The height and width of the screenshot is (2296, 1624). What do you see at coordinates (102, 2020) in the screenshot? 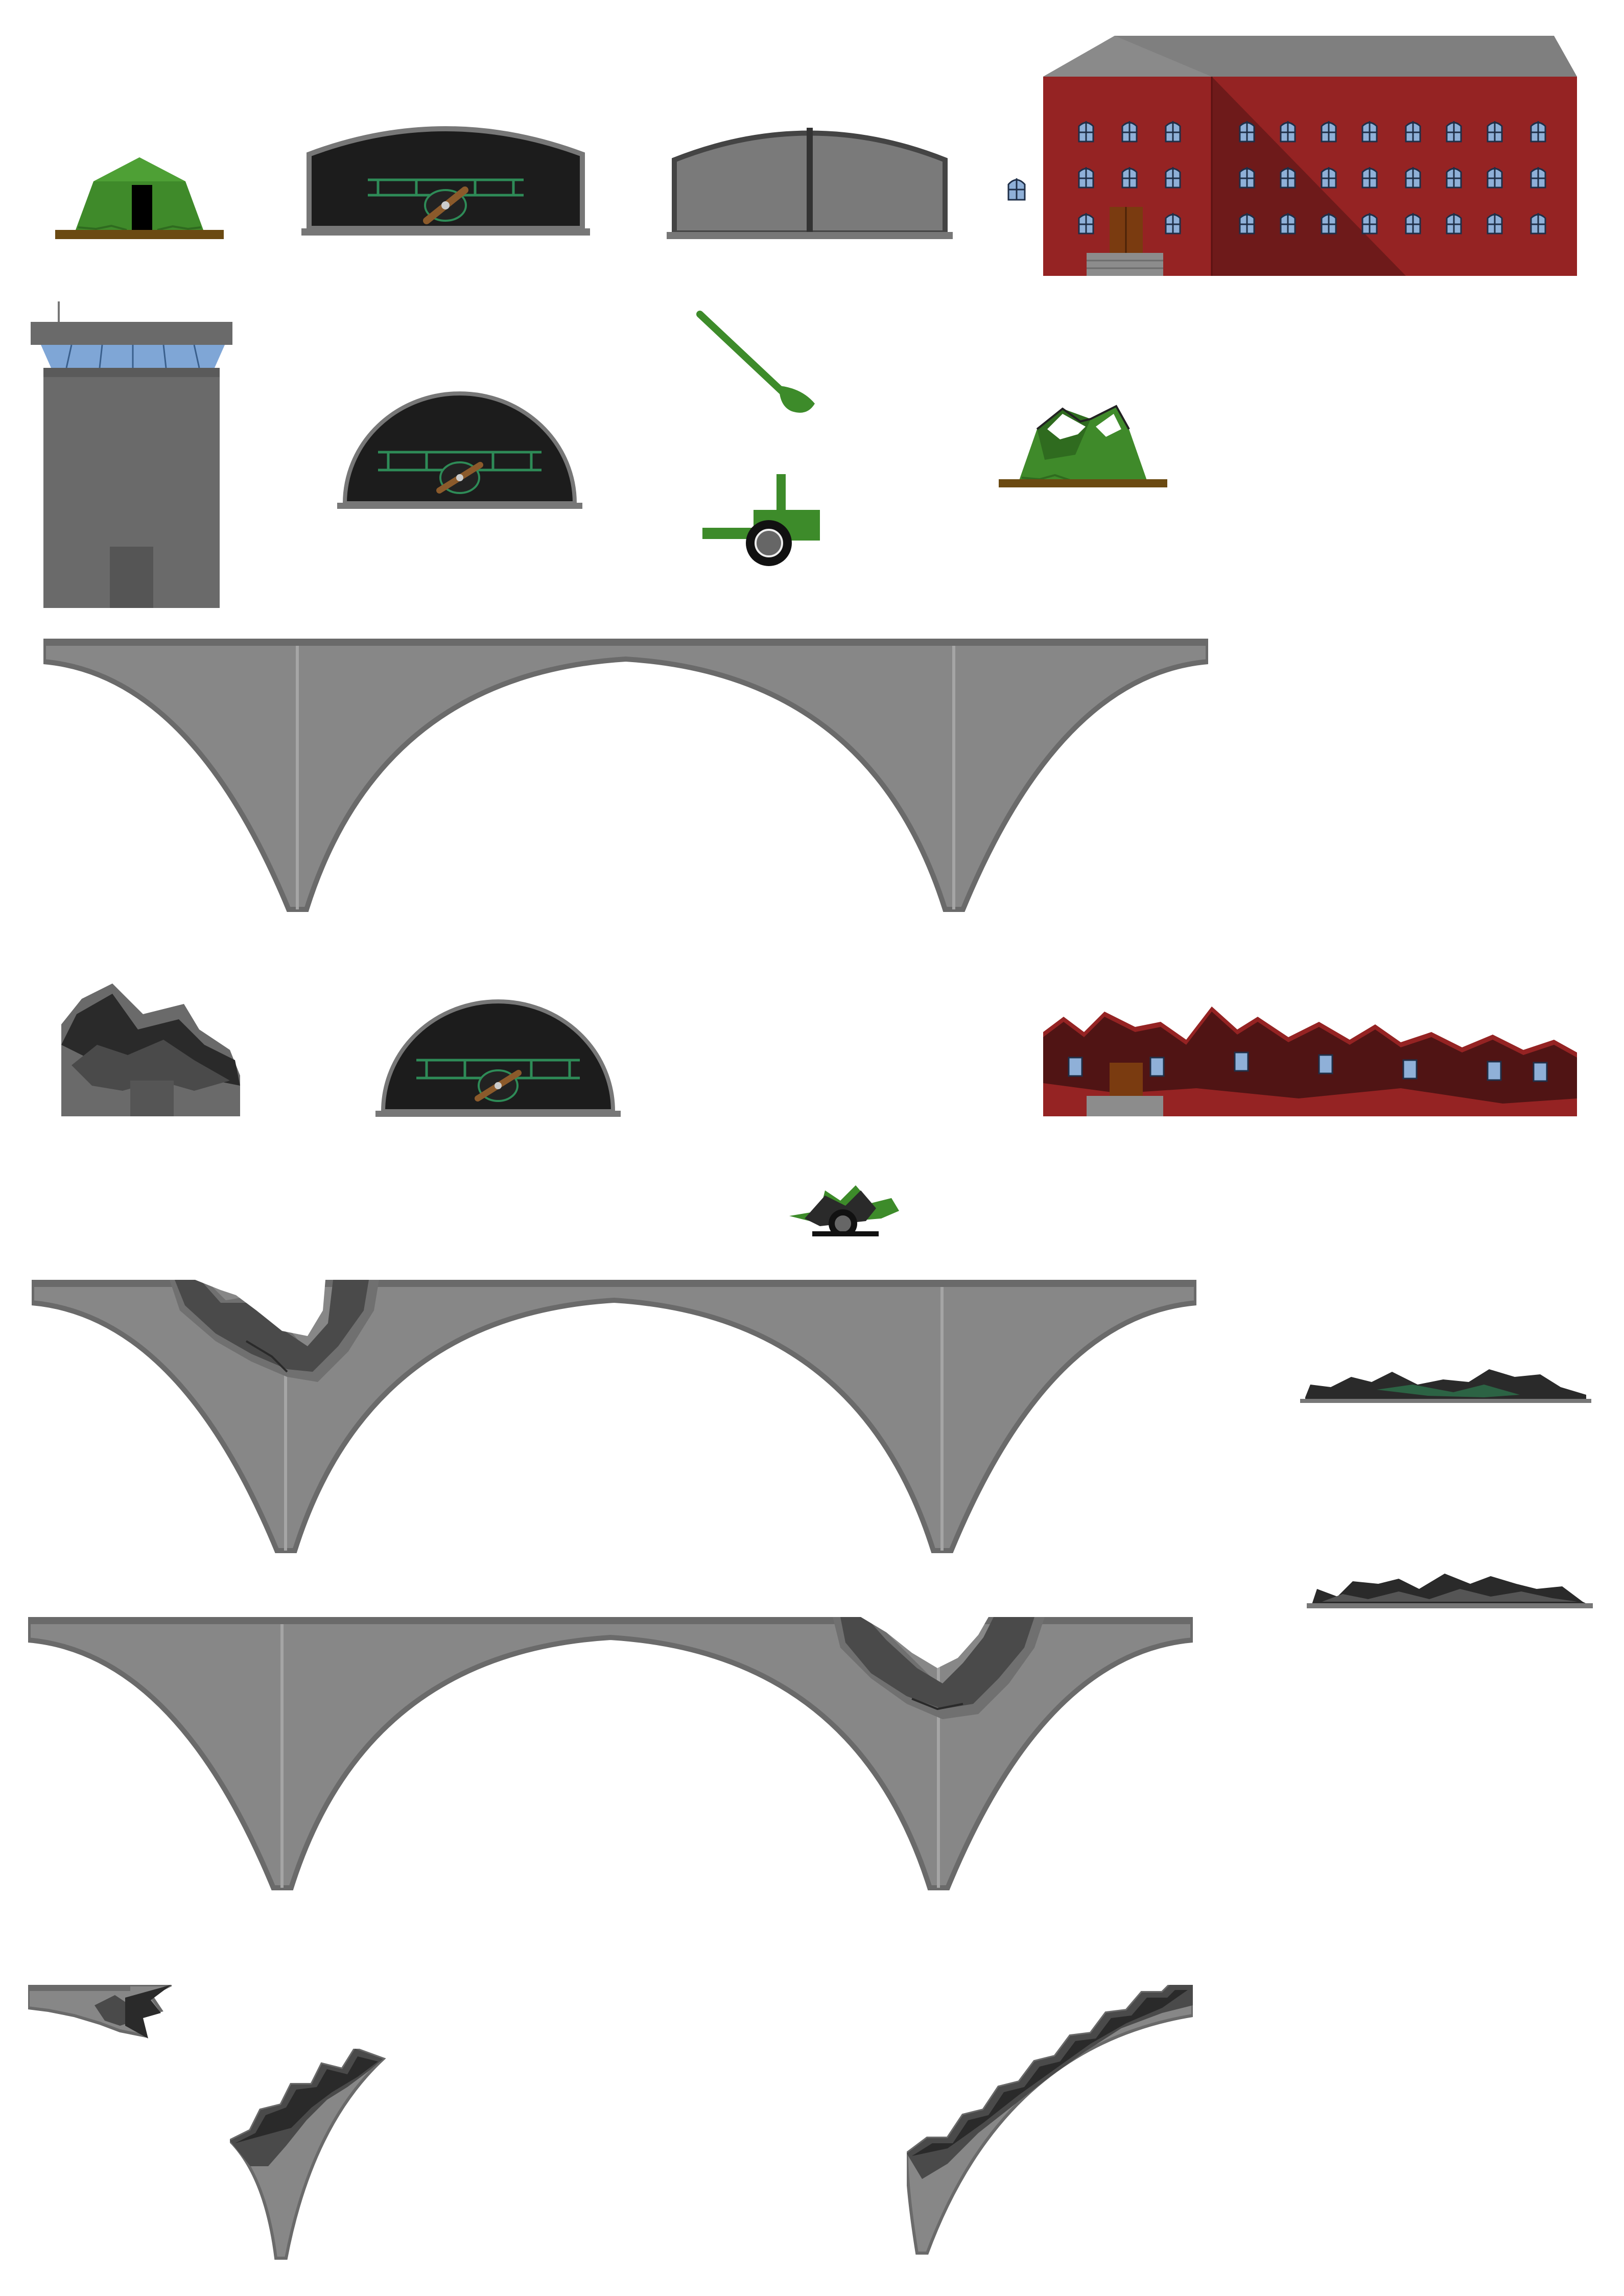
I see `bridge-fragment-left-deck-sprite` at bounding box center [102, 2020].